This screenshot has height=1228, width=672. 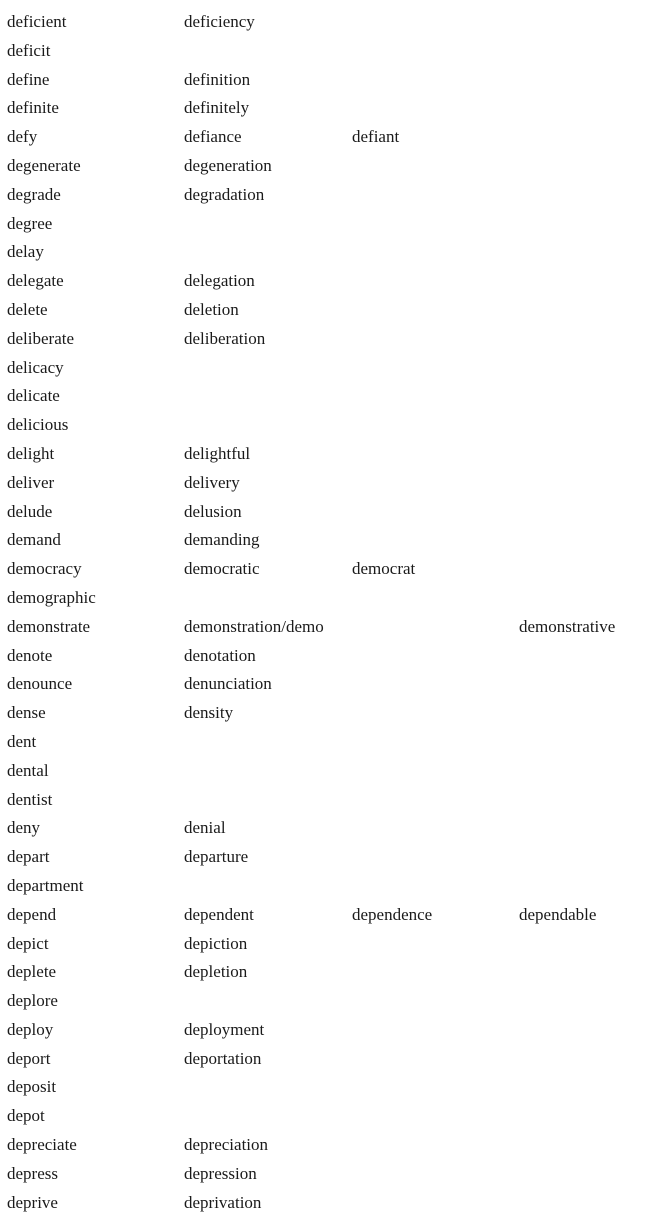 What do you see at coordinates (30, 655) in the screenshot?
I see `headword: denote` at bounding box center [30, 655].